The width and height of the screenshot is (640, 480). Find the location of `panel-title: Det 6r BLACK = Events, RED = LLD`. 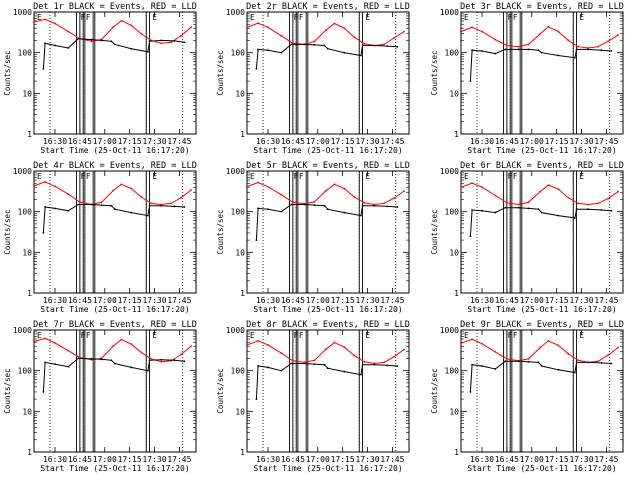

panel-title: Det 6r BLACK = Events, RED = LLD is located at coordinates (542, 166).